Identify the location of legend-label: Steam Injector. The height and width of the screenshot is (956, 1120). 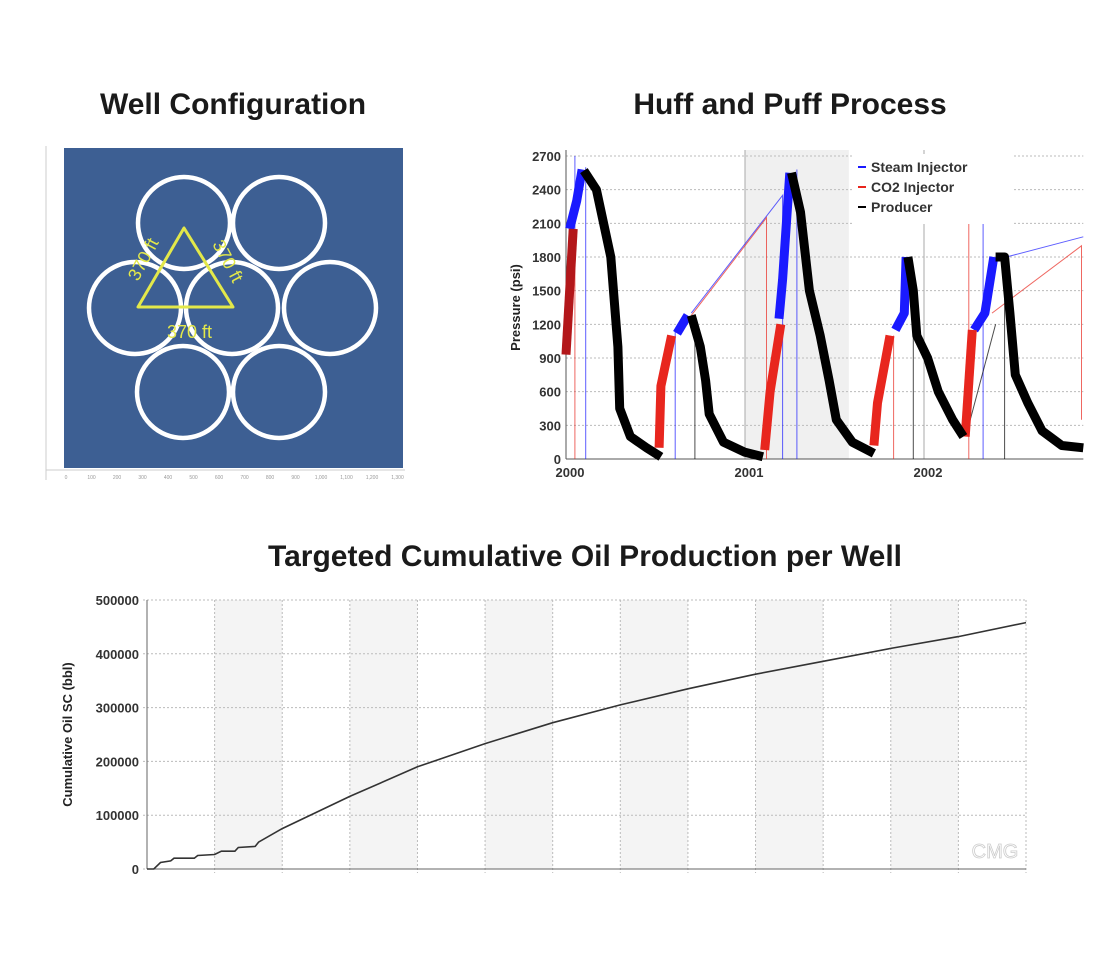
(919, 167).